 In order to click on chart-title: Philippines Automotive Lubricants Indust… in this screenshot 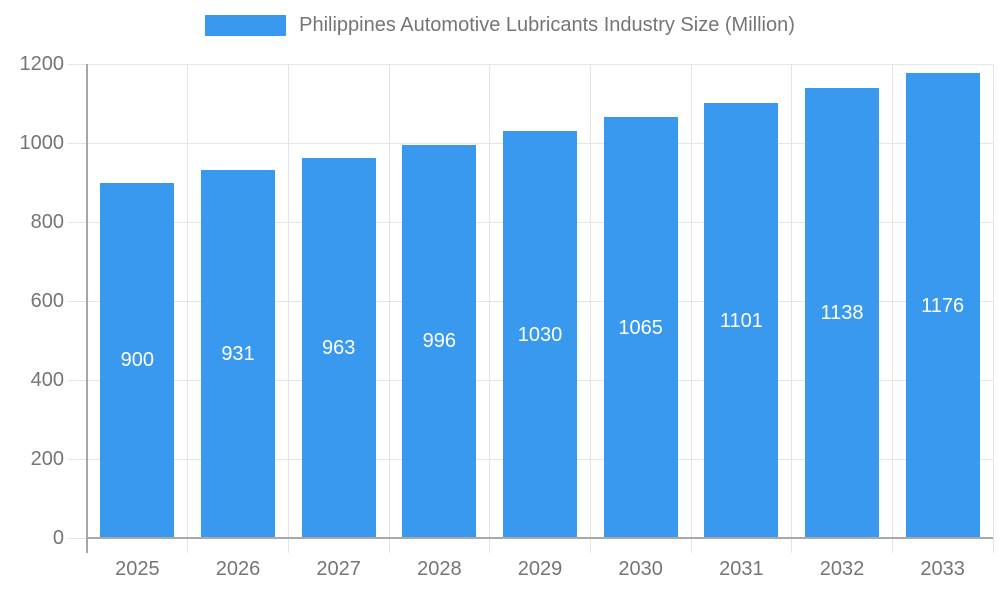, I will do `click(547, 25)`.